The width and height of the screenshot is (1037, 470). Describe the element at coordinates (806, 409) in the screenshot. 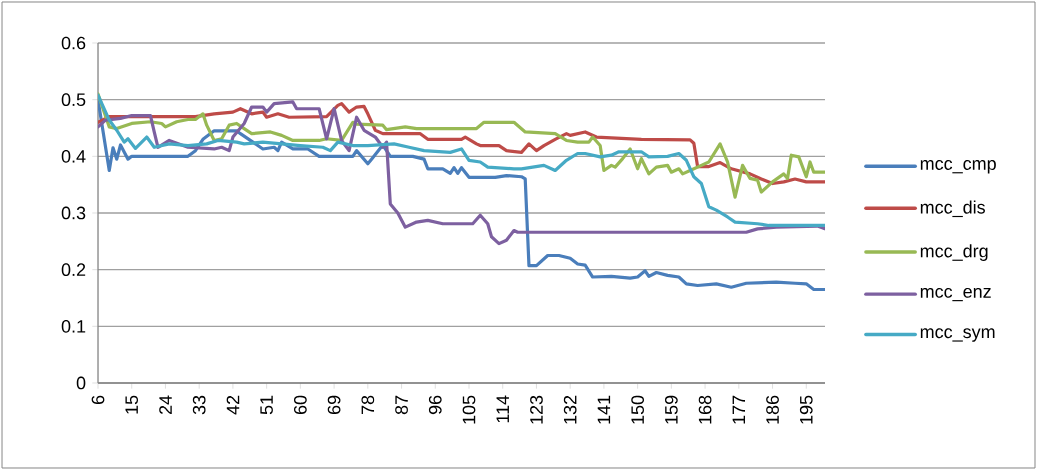

I see `x-tick-label: 195` at that location.